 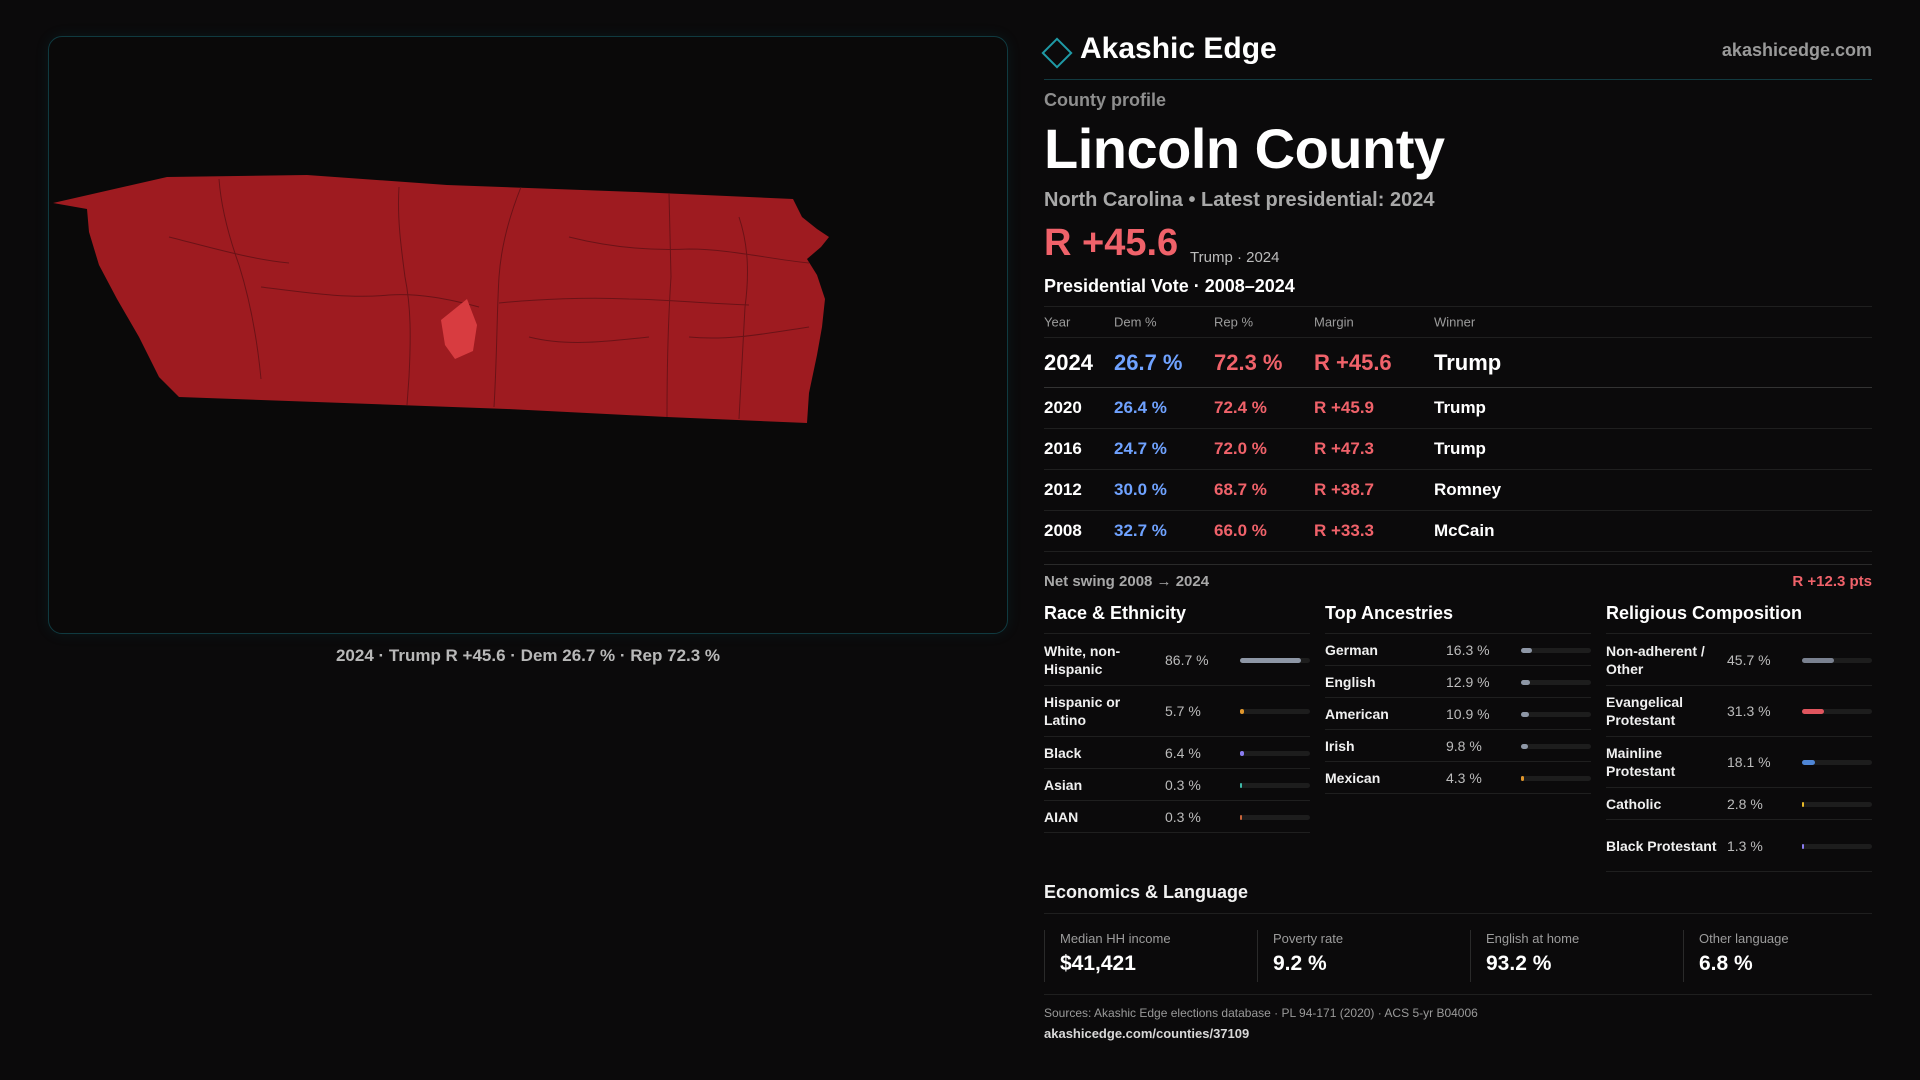 I want to click on table-row: 2008 32.7 % 66.0 % R +33.3 McCain, so click(x=1458, y=531).